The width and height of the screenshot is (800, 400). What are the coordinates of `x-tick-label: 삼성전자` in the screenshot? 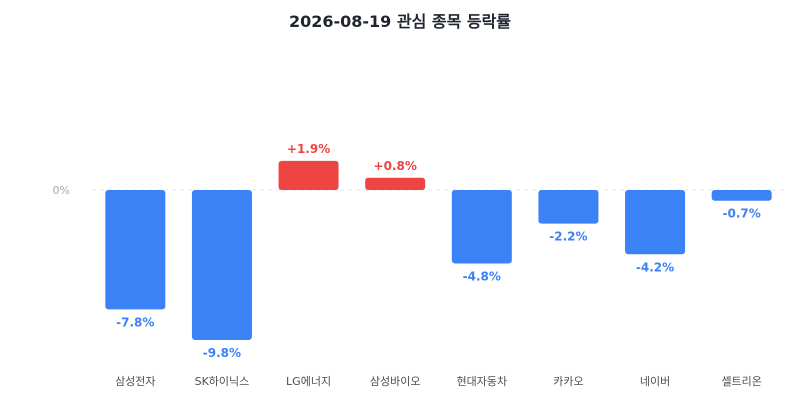 It's located at (135, 381).